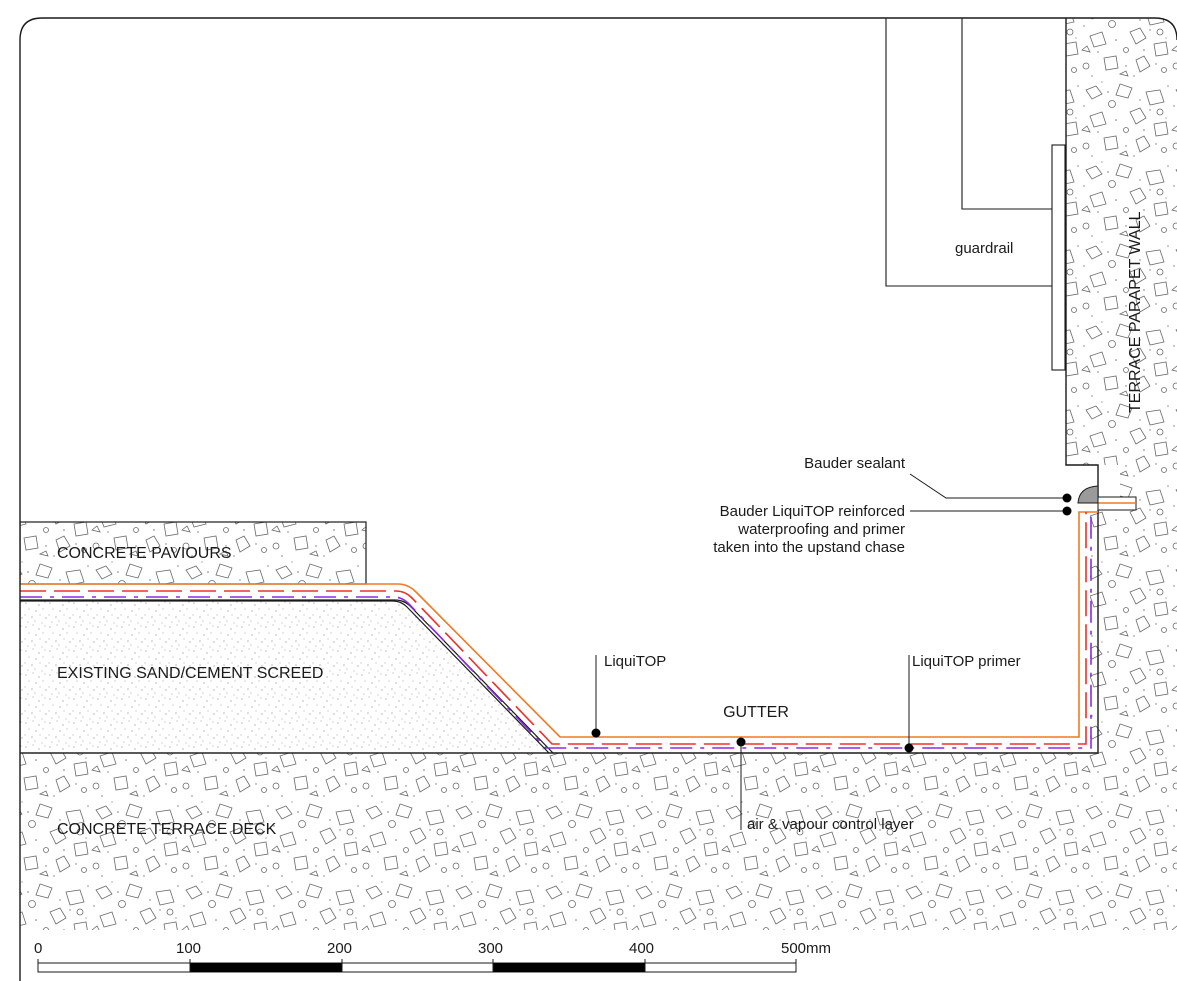  I want to click on primer-label: LiquiTOP primer, so click(966, 661).